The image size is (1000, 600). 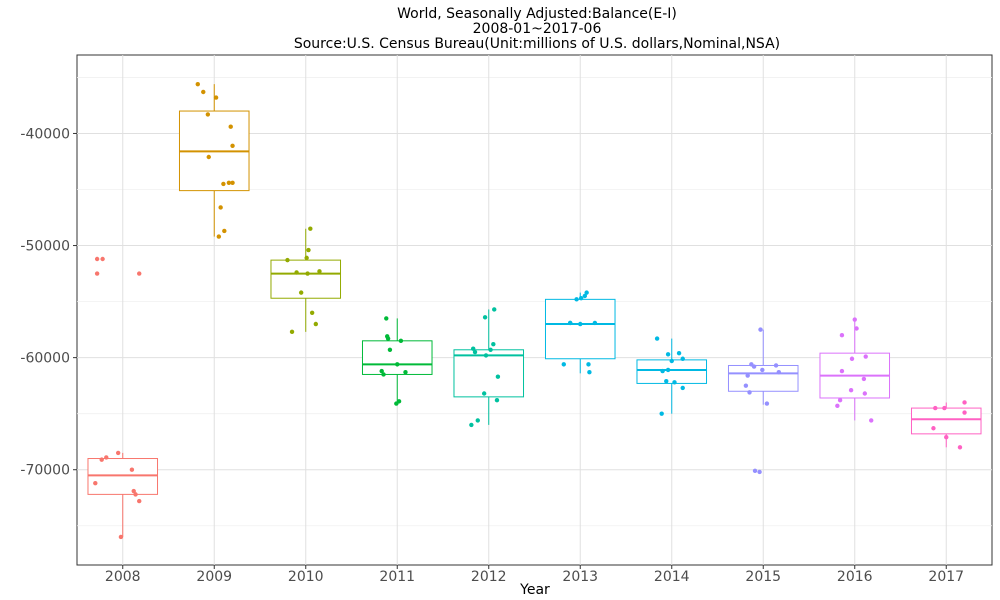 I want to click on box-2008, so click(x=123, y=494).